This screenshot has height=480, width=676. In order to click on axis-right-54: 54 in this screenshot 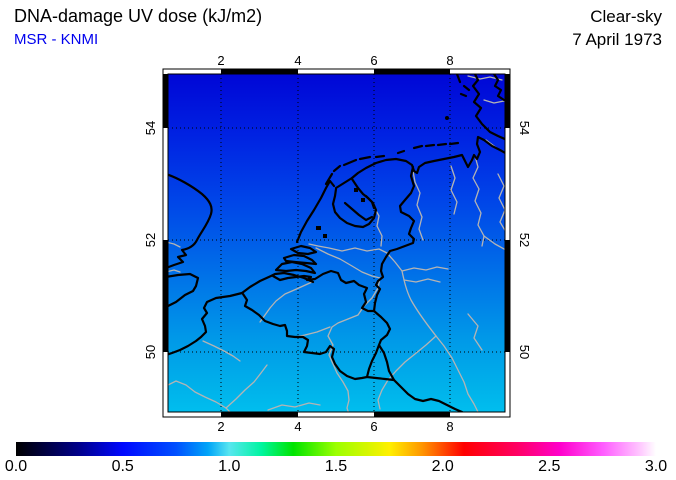, I will do `click(524, 128)`.